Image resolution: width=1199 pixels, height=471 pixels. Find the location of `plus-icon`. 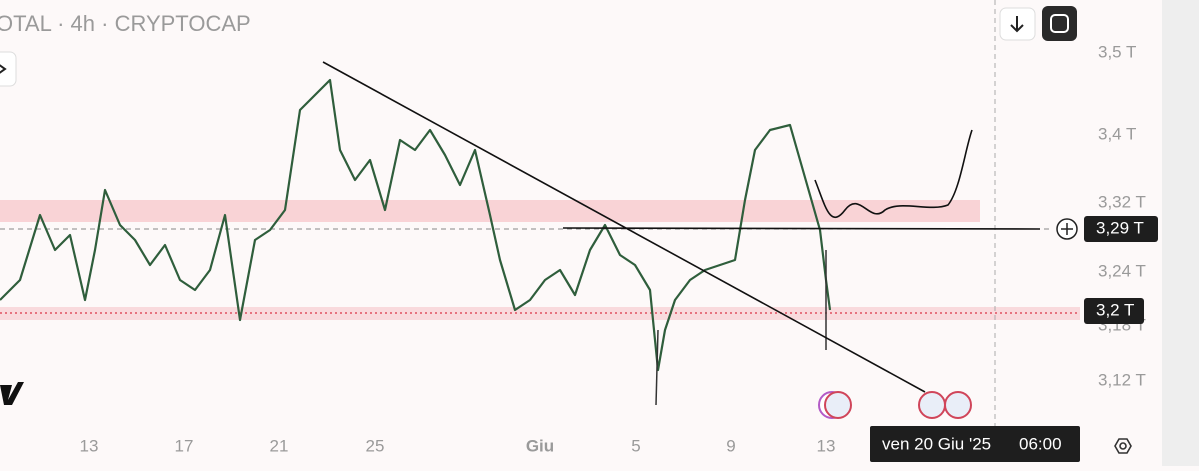

plus-icon is located at coordinates (1067, 229).